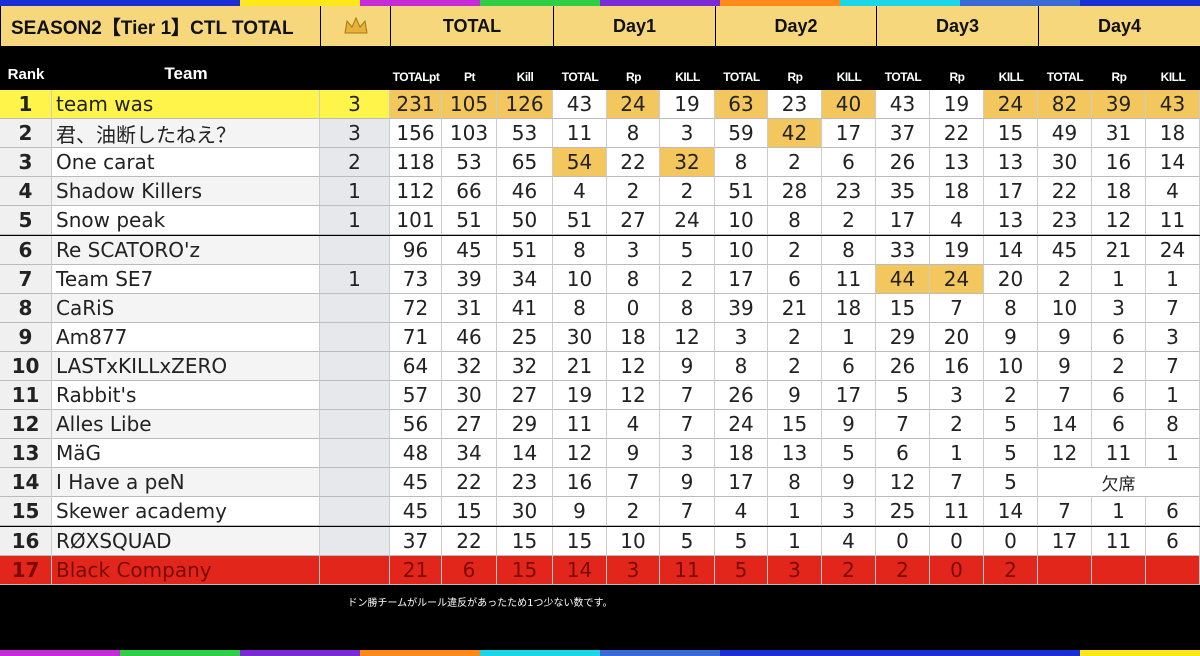 The image size is (1200, 656). What do you see at coordinates (416, 163) in the screenshot?
I see `score-cell: 118` at bounding box center [416, 163].